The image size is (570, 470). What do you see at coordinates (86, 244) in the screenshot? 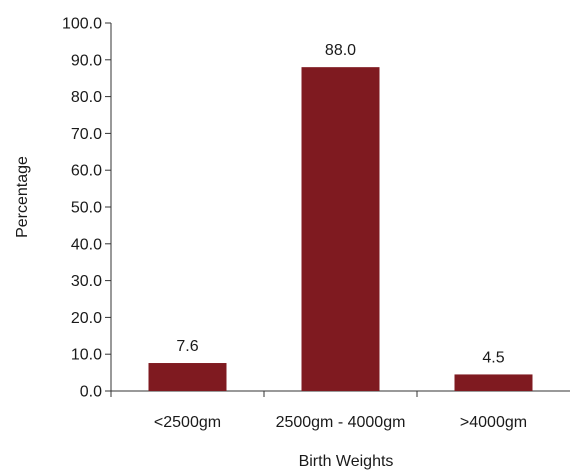
I see `y-tick-label: 40.0` at bounding box center [86, 244].